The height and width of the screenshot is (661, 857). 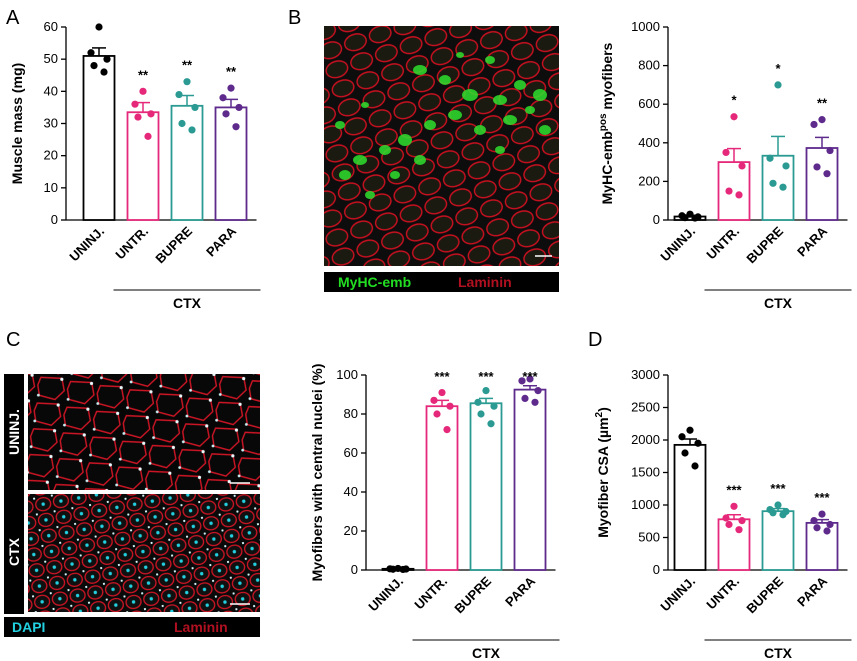 What do you see at coordinates (132, 505) in the screenshot?
I see `micrograph-c: UNINJ. CTX DAPI Laminin` at bounding box center [132, 505].